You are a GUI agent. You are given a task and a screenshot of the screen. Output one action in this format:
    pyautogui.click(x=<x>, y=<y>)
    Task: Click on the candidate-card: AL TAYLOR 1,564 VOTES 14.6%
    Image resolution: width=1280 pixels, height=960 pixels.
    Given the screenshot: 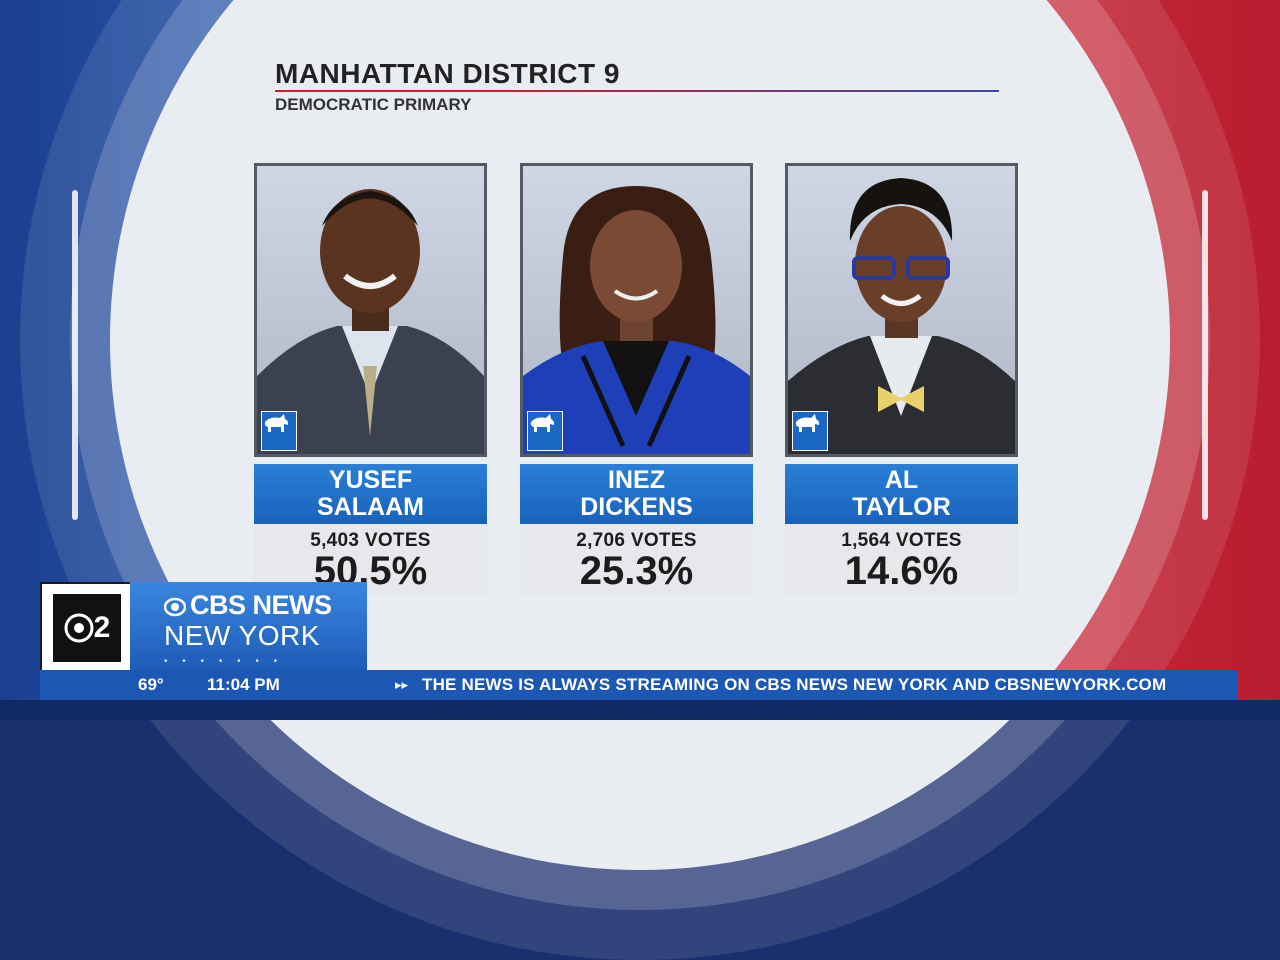 What is the action you would take?
    pyautogui.click(x=901, y=378)
    